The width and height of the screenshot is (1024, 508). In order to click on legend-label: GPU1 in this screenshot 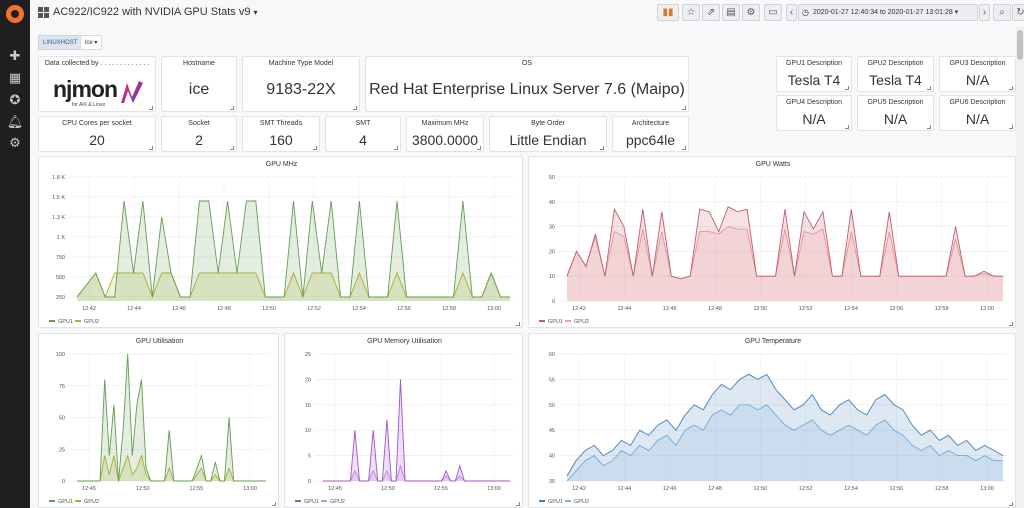, I will do `click(65, 322)`.